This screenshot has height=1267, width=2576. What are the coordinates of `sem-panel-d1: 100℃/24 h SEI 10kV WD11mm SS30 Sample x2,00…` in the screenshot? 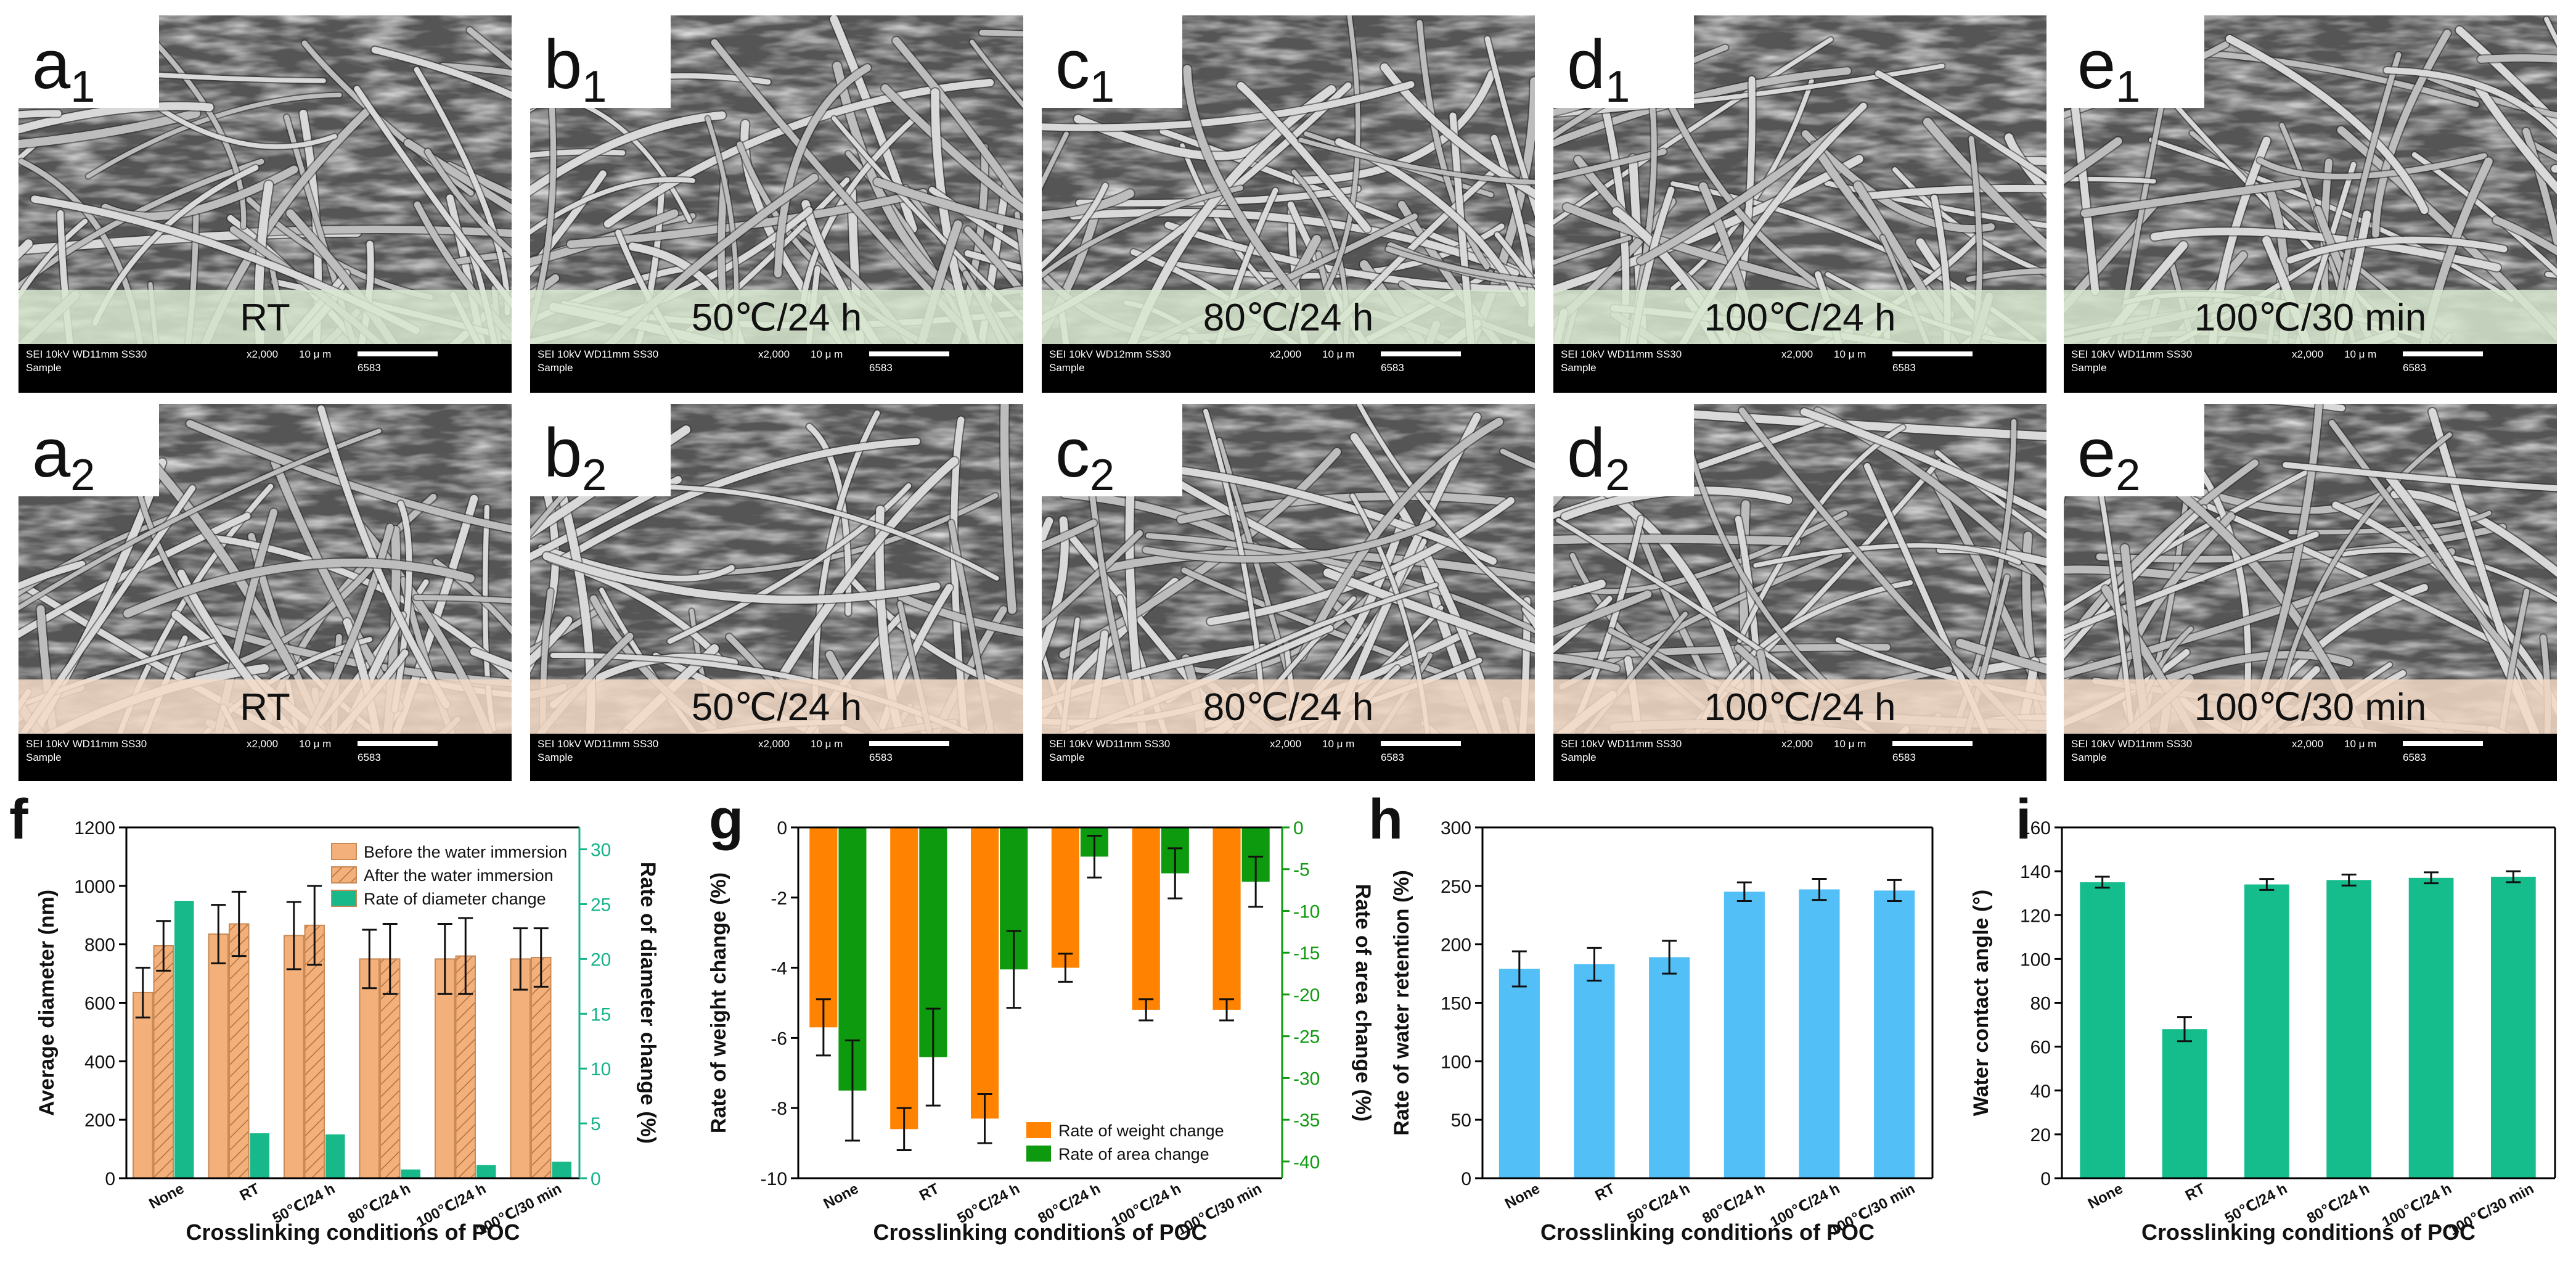 It's located at (1799, 204).